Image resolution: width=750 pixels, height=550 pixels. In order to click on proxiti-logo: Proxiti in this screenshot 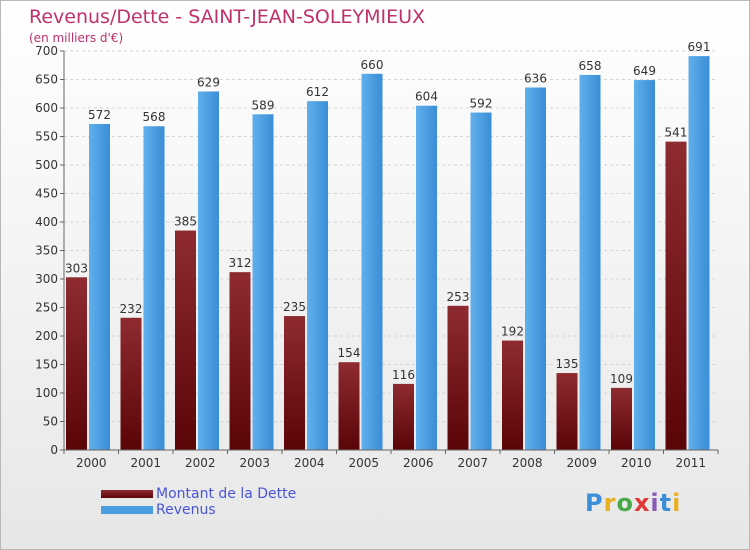, I will do `click(633, 503)`.